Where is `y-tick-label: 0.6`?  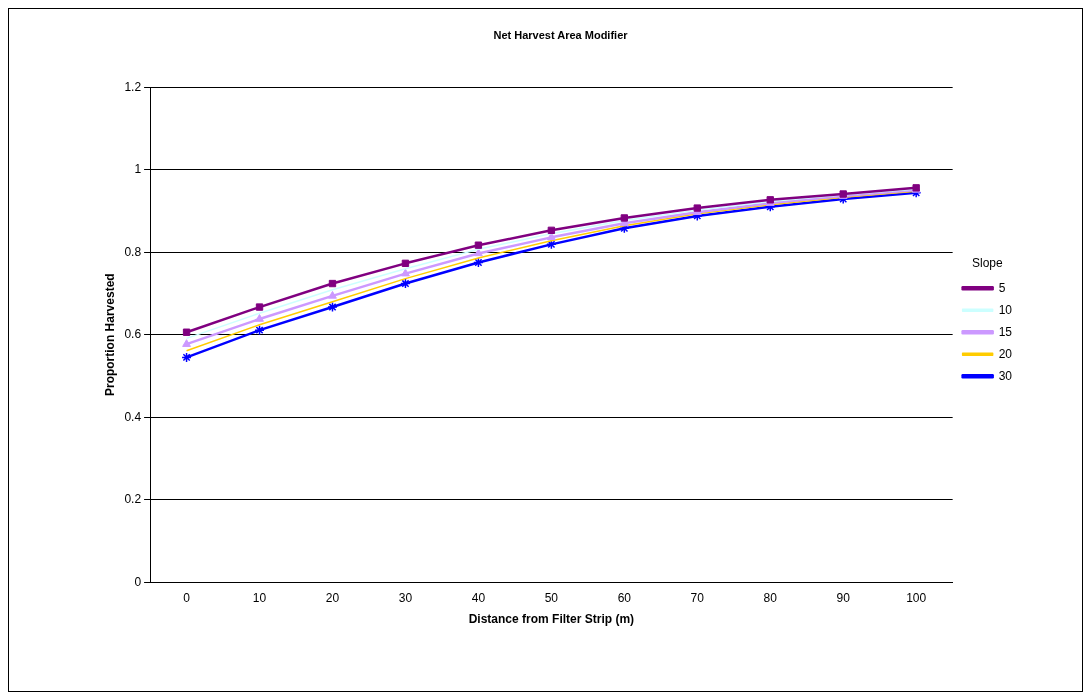
y-tick-label: 0.6 is located at coordinates (133, 334).